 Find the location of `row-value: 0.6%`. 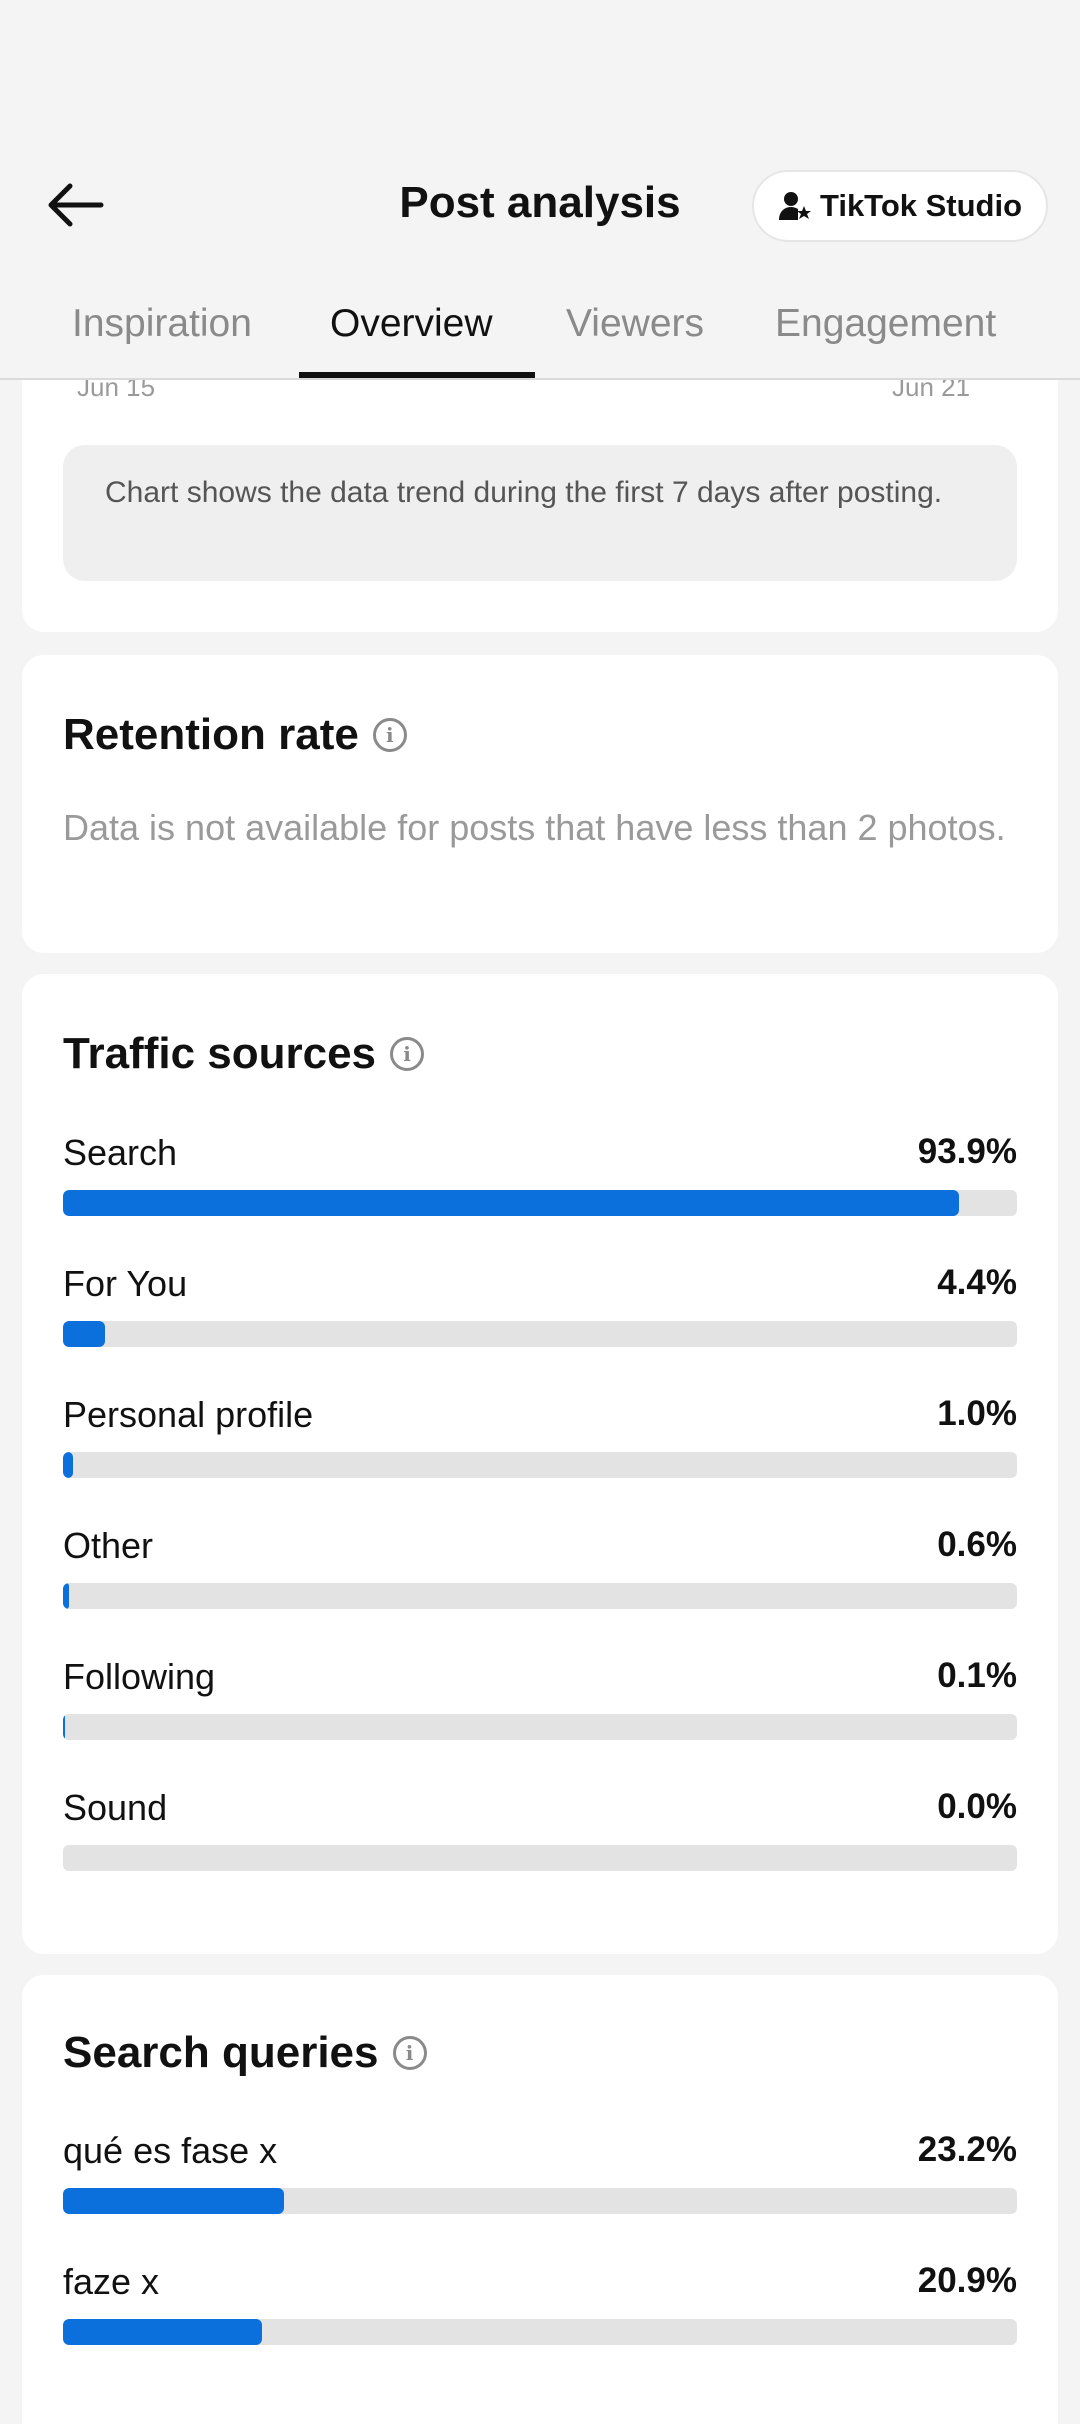

row-value: 0.6% is located at coordinates (977, 1544).